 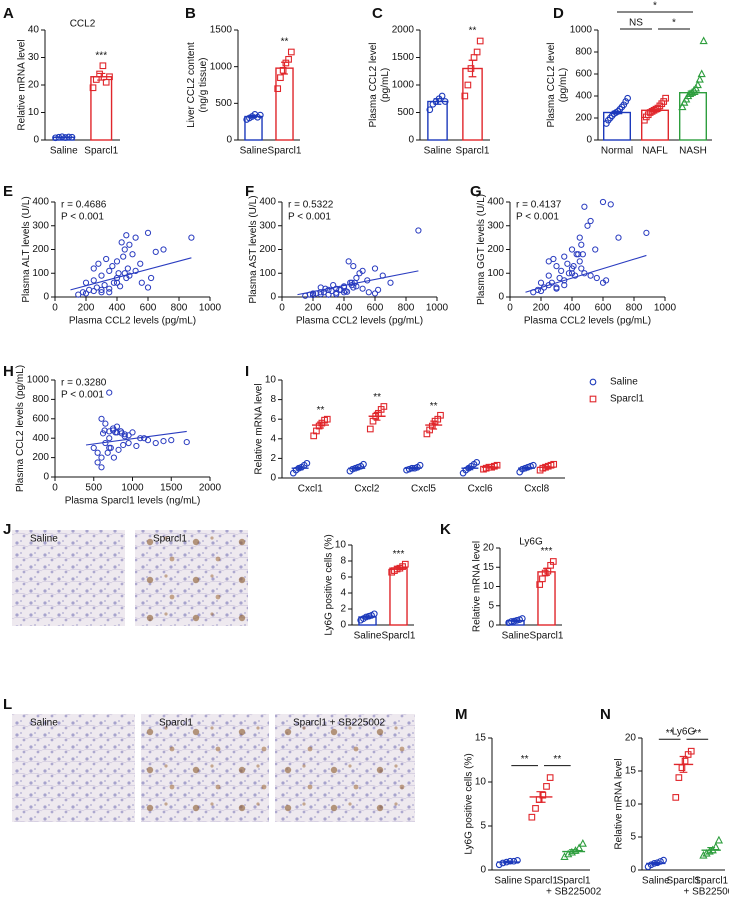 What do you see at coordinates (706, 892) in the screenshot?
I see `x-tick-label: + SB225002` at bounding box center [706, 892].